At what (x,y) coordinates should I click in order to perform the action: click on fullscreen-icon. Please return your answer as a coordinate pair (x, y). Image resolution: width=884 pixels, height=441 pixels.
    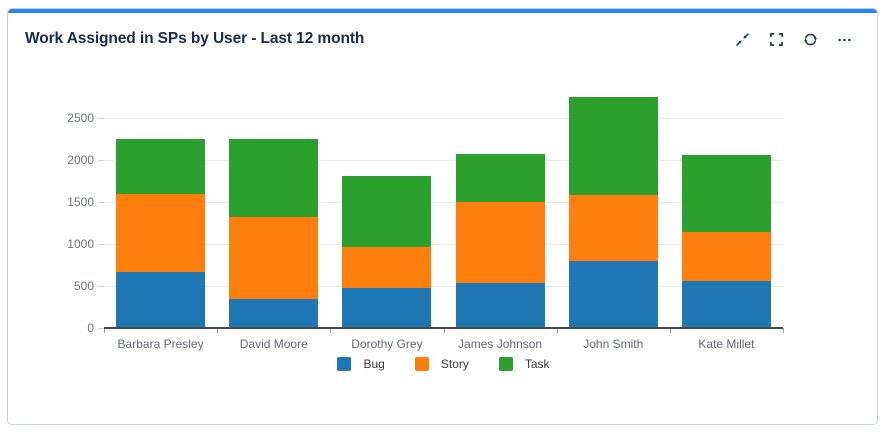
    Looking at the image, I should click on (776, 39).